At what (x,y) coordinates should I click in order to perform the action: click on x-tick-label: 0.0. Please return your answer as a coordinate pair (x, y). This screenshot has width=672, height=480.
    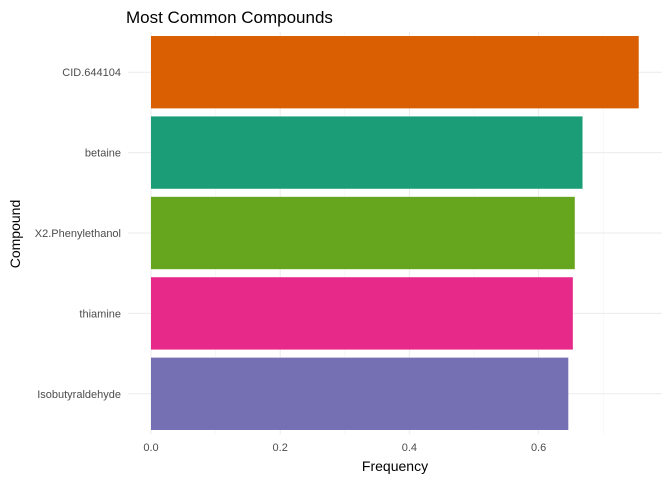
    Looking at the image, I should click on (150, 448).